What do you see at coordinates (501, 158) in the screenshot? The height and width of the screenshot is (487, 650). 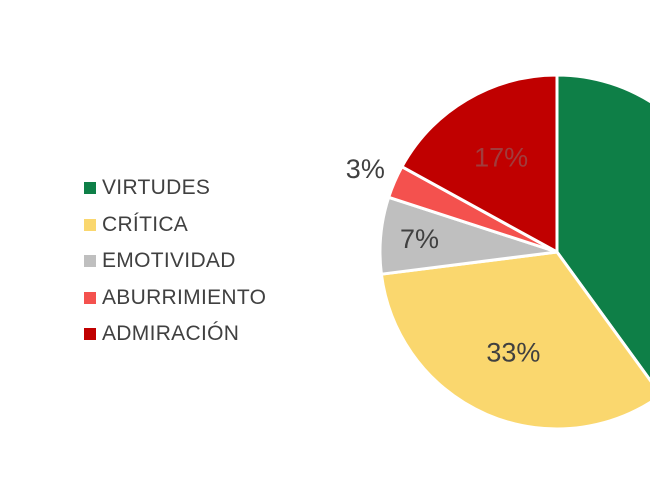 I see `data-label-admiracion: 17%` at bounding box center [501, 158].